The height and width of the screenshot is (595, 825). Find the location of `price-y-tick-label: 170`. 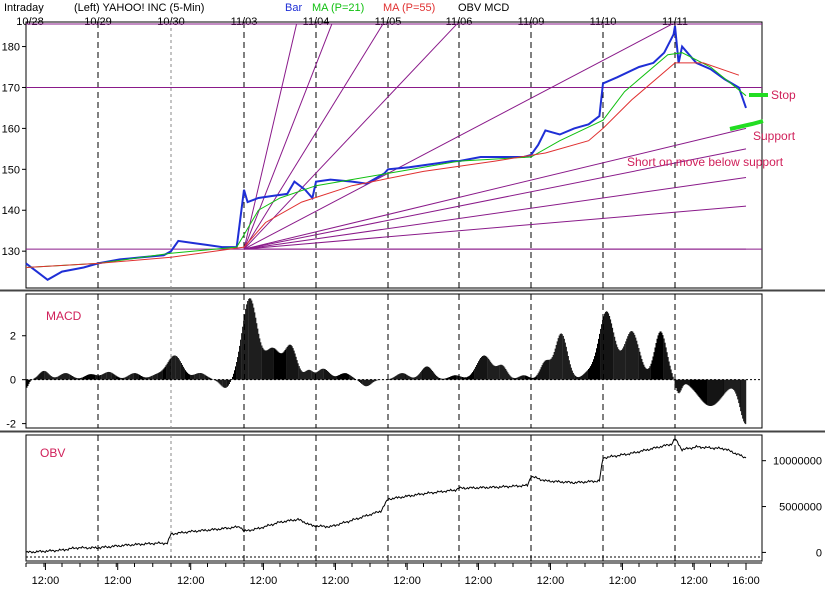

price-y-tick-label: 170 is located at coordinates (11, 88).